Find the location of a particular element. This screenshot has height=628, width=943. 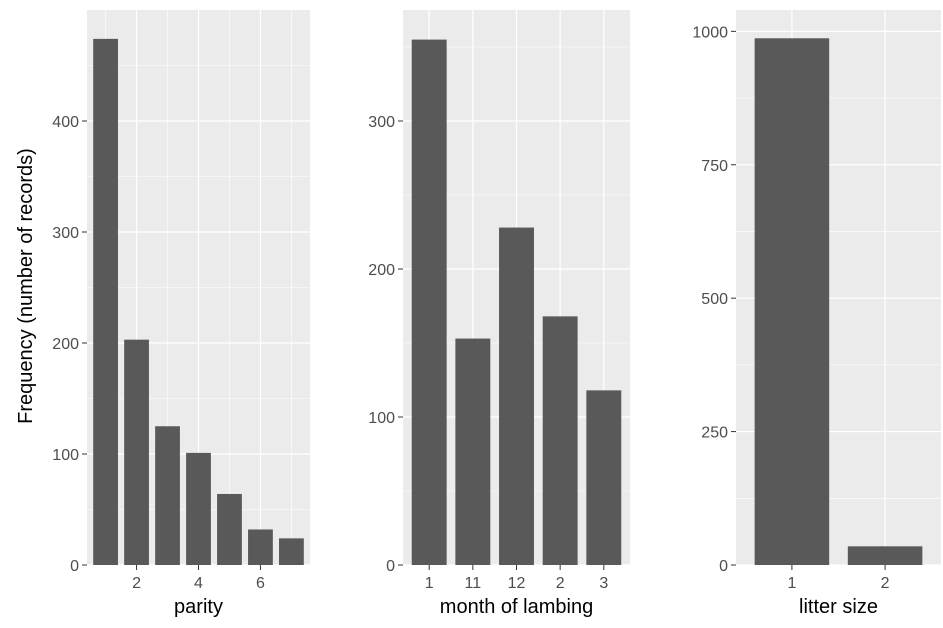

y-tick-label: 750 is located at coordinates (714, 166).